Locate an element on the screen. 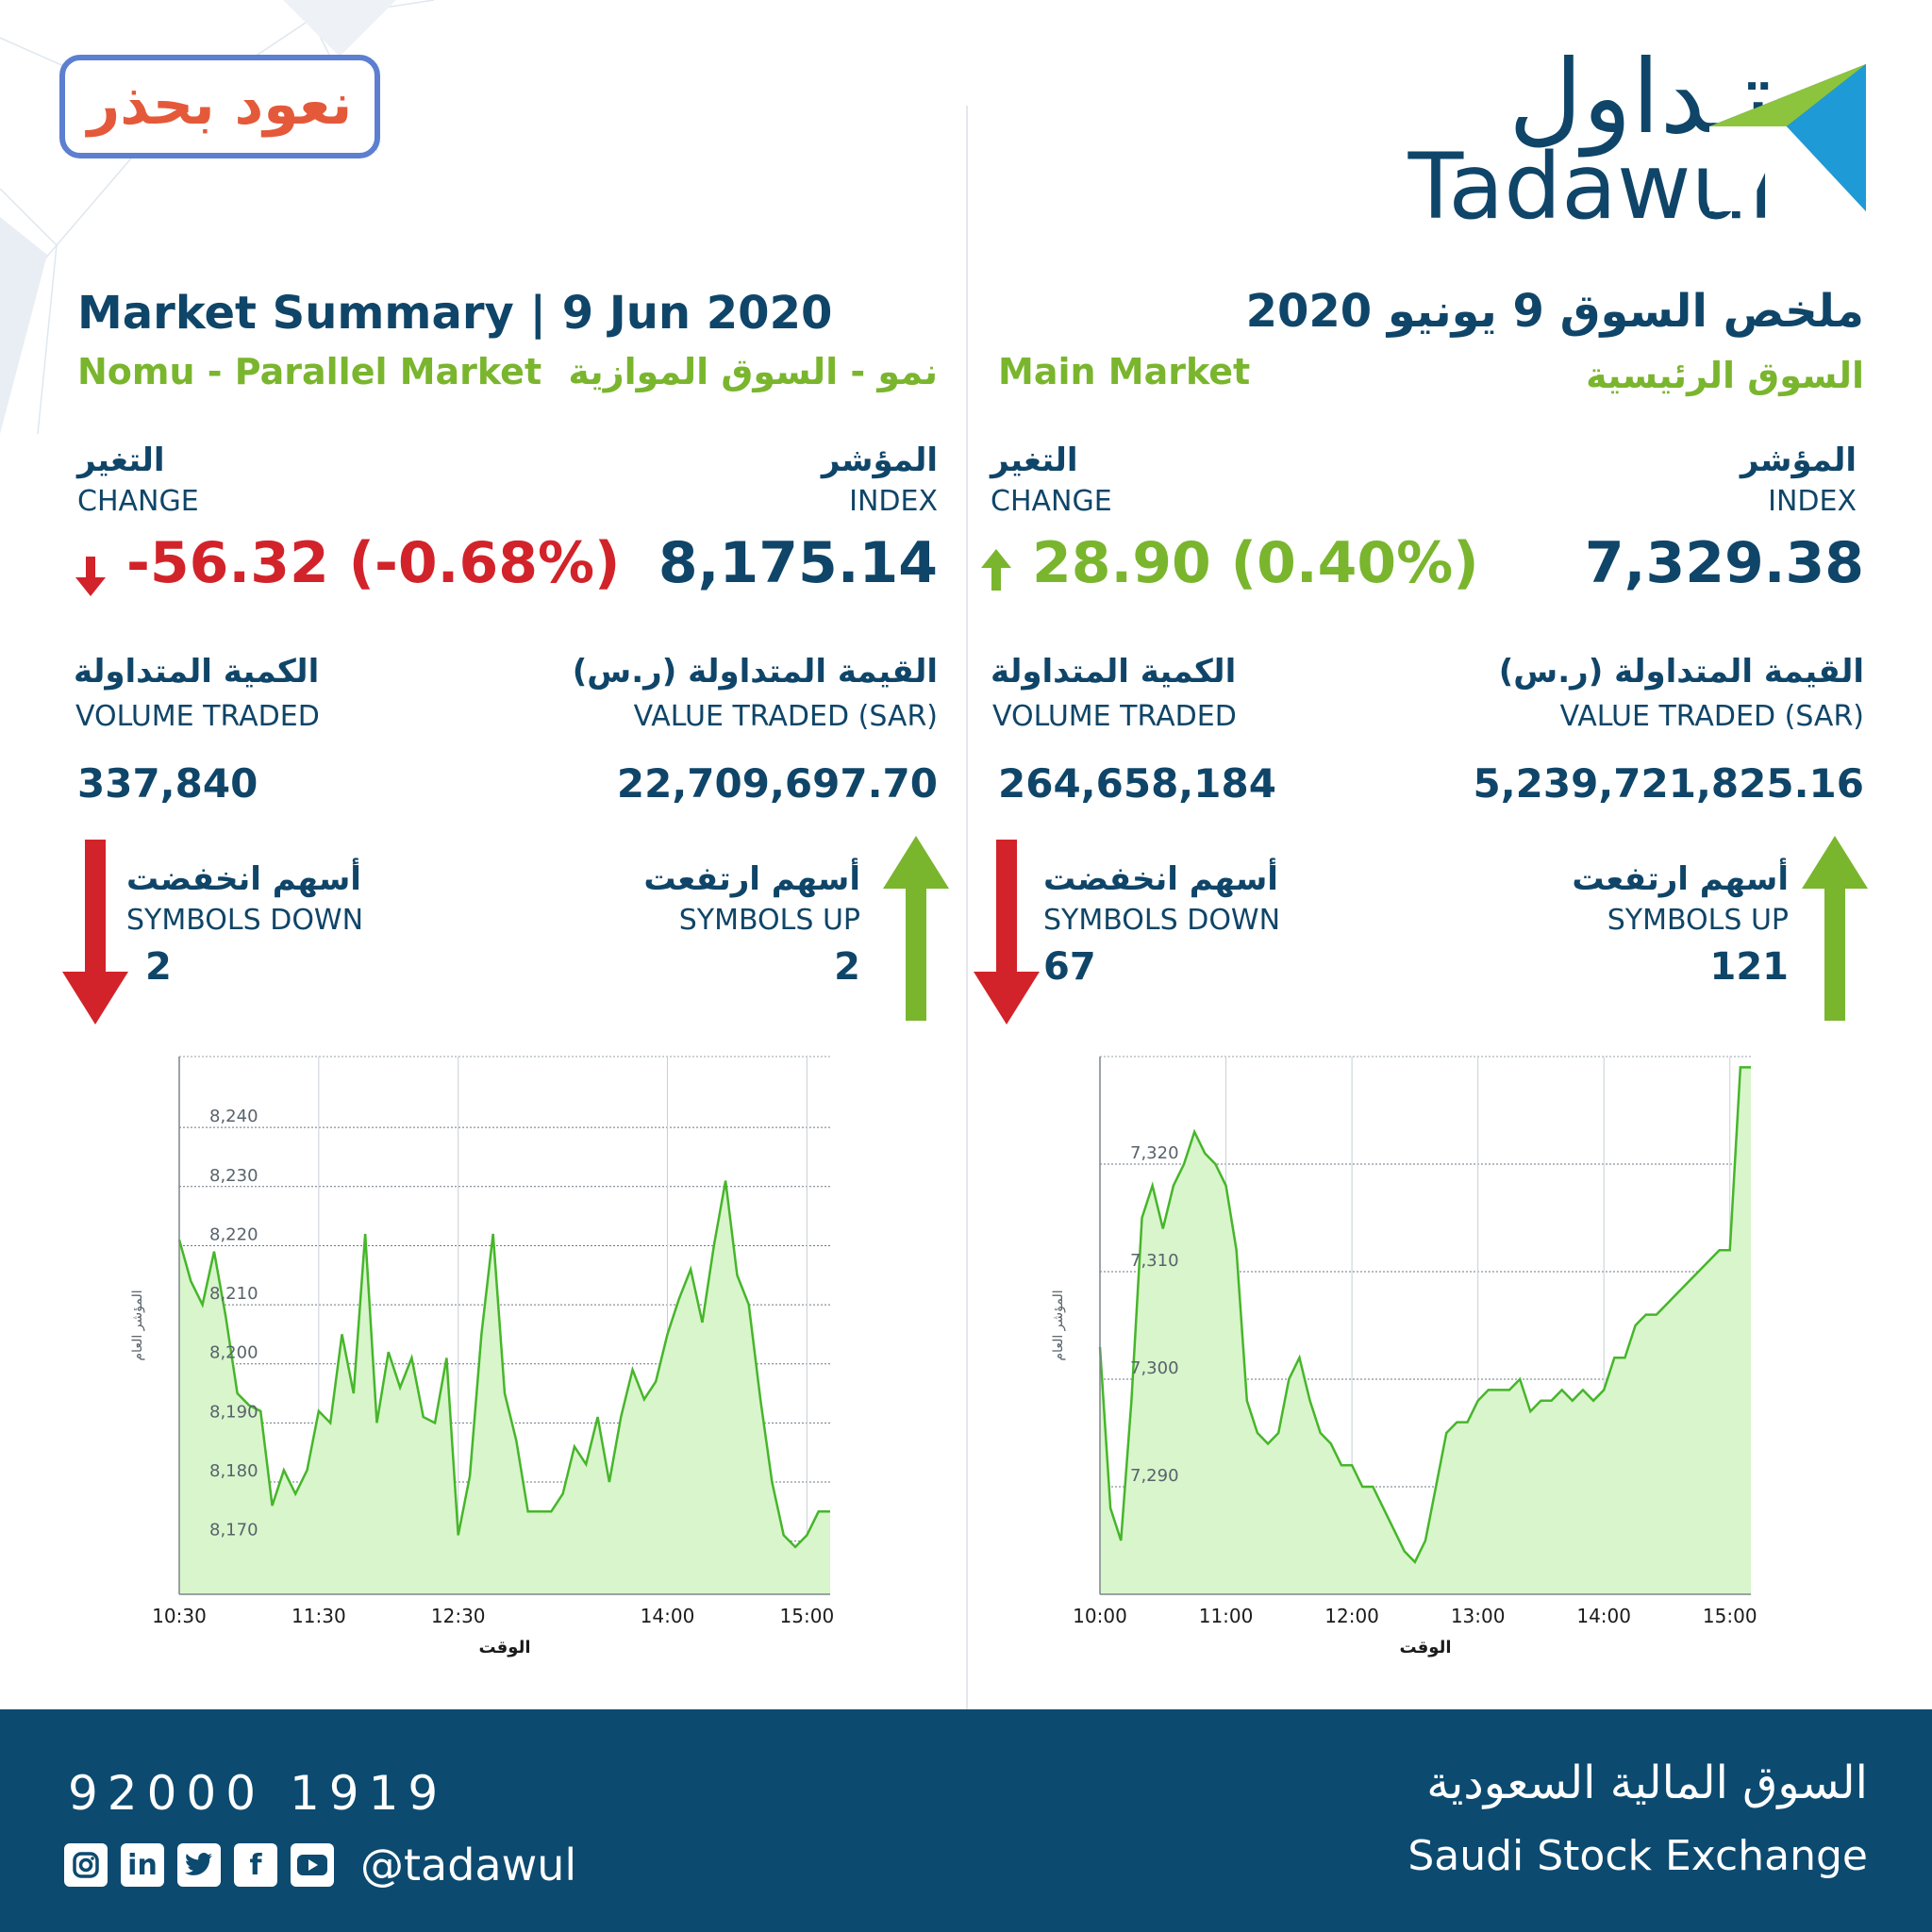 This screenshot has width=1932, height=1932. social-links: in f @tadawul is located at coordinates (320, 1865).